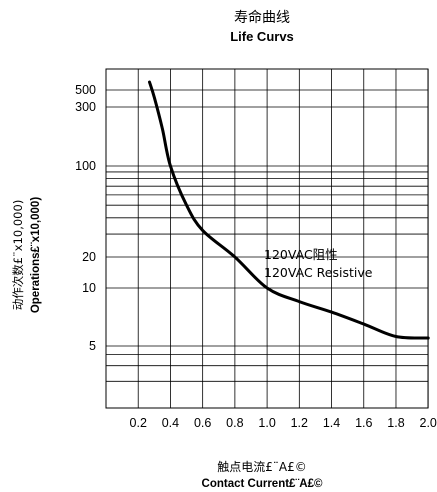 This screenshot has height=492, width=437. Describe the element at coordinates (85, 90) in the screenshot. I see `y-tick-label: 500` at that location.